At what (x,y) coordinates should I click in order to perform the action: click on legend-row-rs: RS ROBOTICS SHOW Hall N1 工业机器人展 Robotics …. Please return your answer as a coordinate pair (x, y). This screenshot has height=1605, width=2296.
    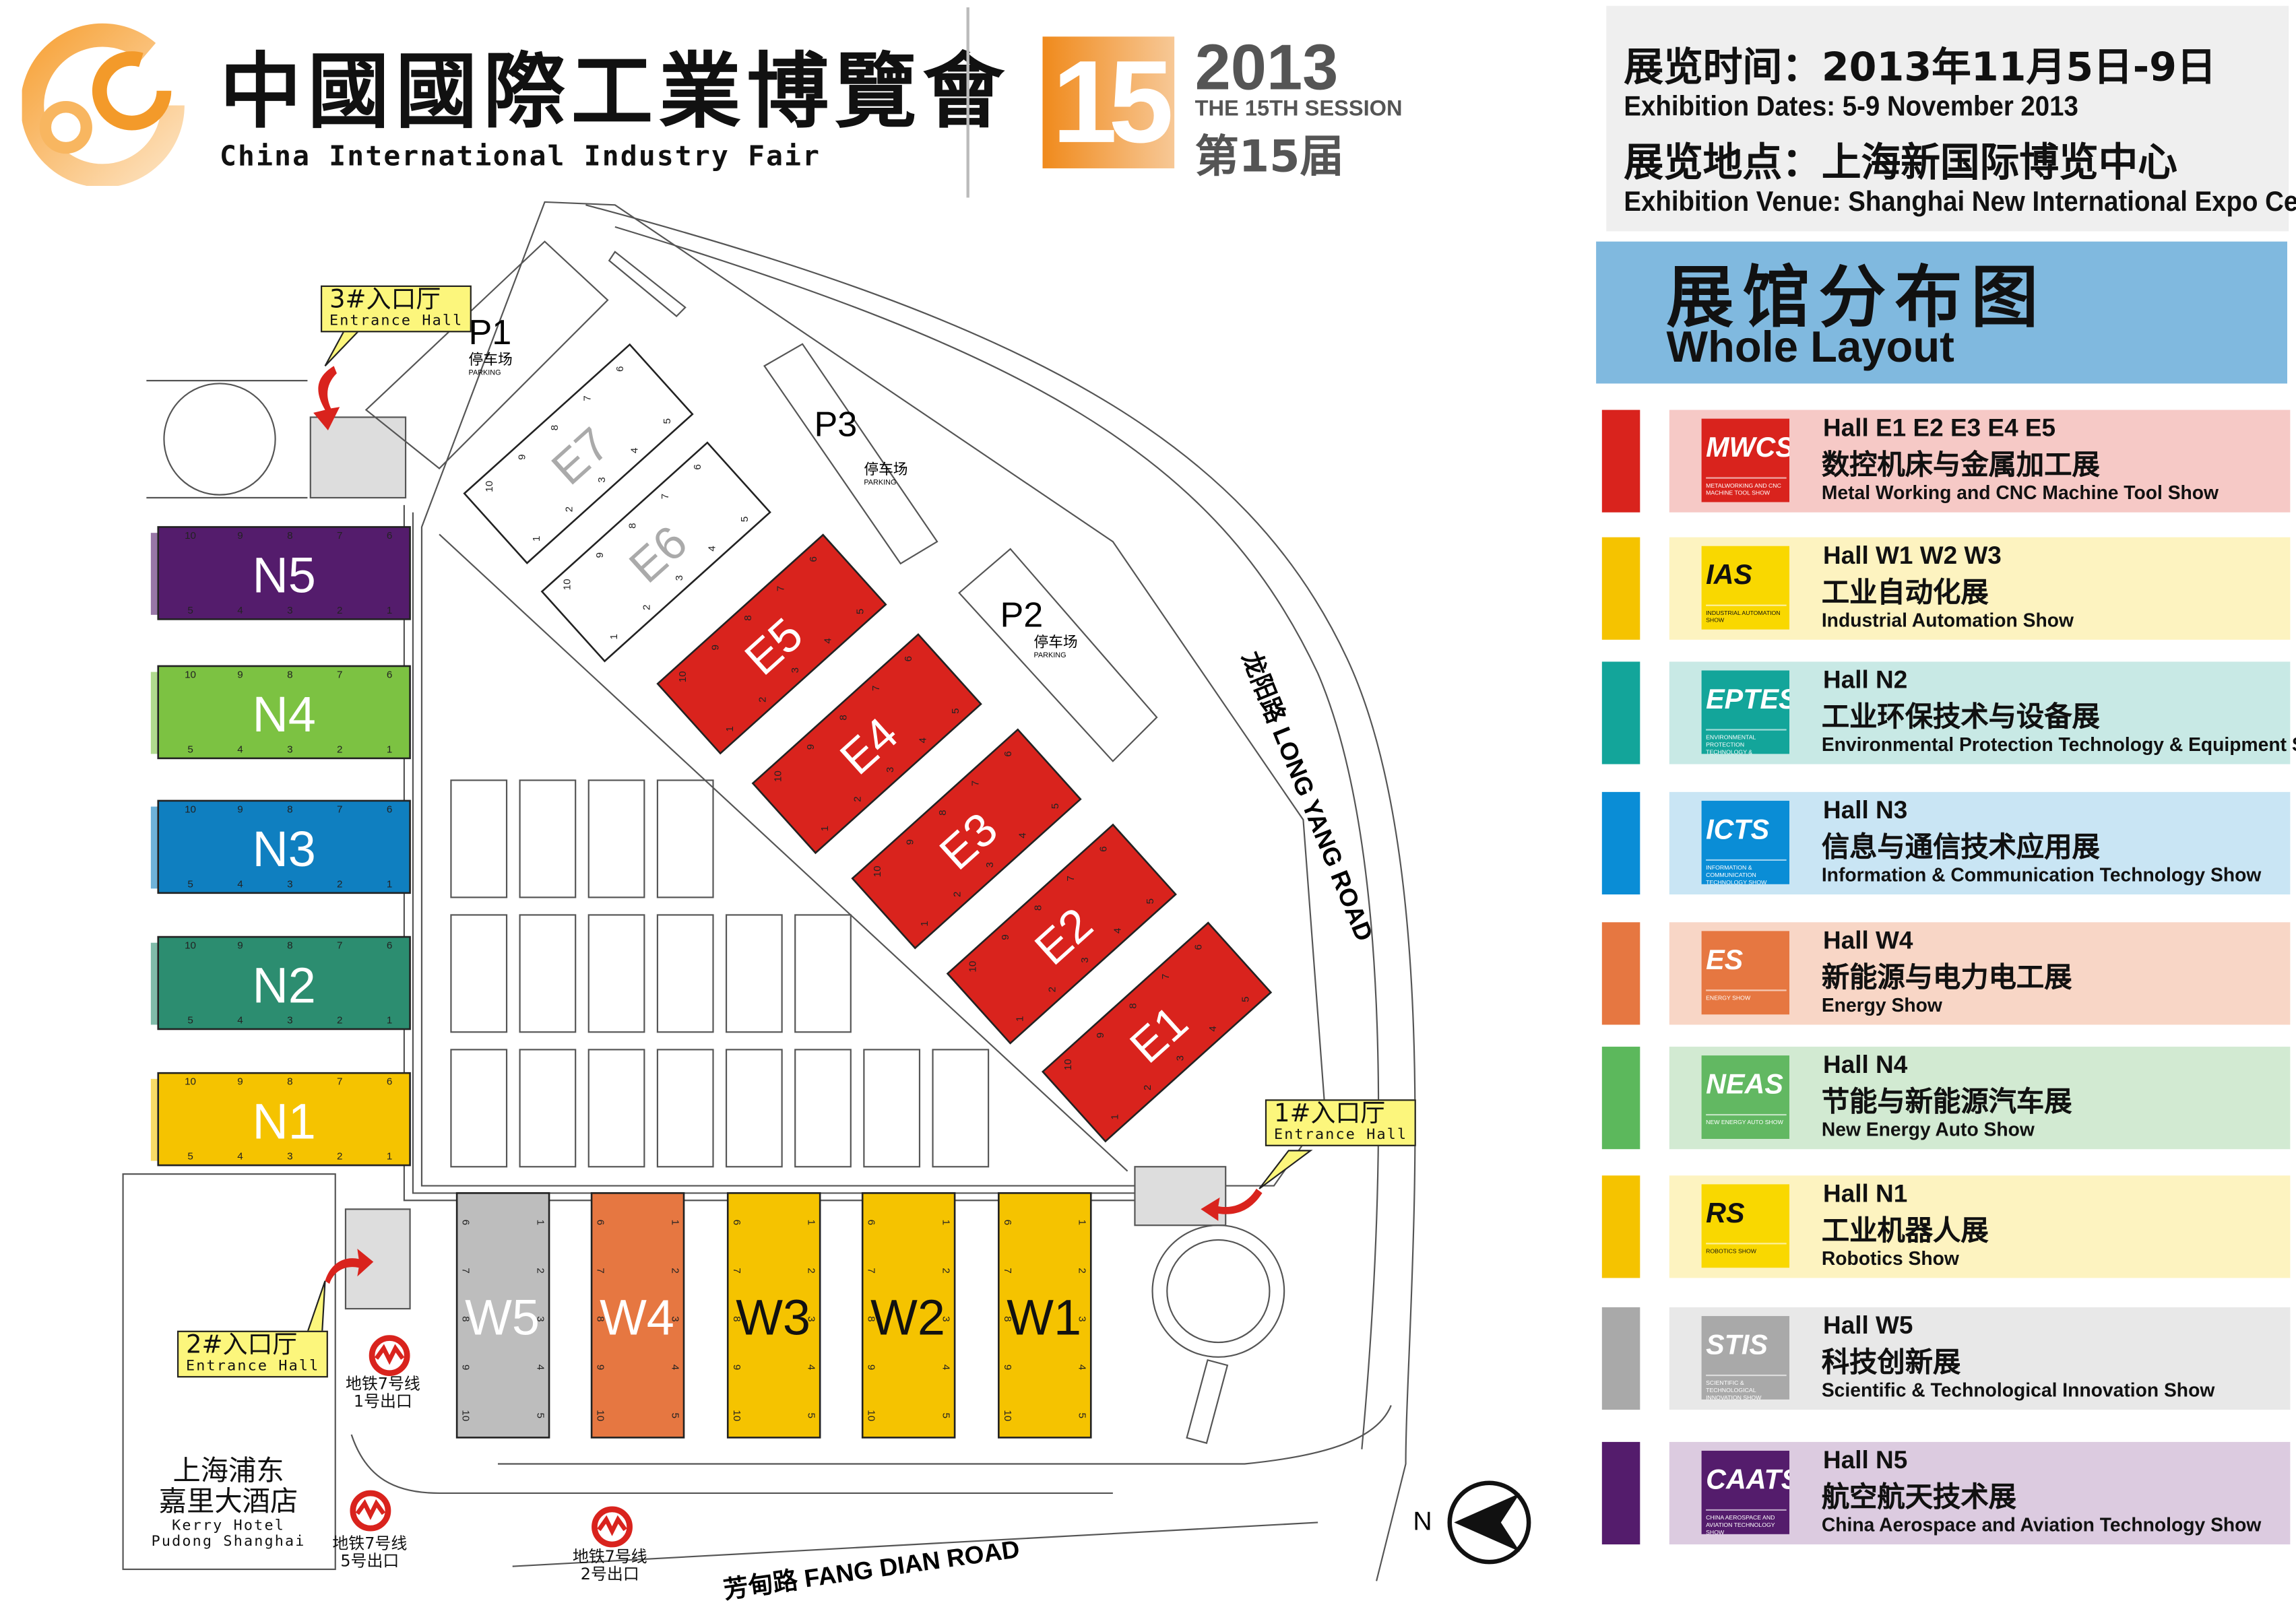
    Looking at the image, I should click on (1946, 1226).